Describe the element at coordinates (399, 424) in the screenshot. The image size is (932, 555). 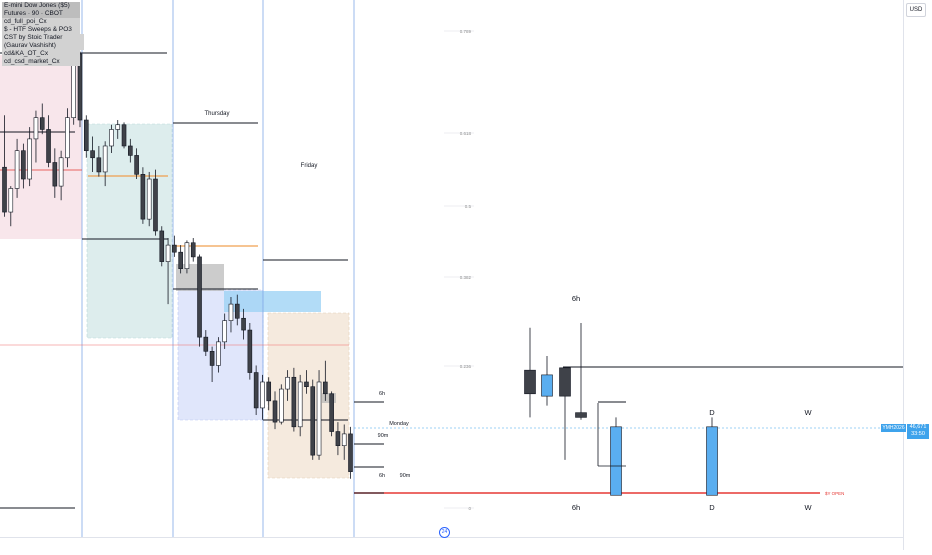
I see `label-monday: Monday` at that location.